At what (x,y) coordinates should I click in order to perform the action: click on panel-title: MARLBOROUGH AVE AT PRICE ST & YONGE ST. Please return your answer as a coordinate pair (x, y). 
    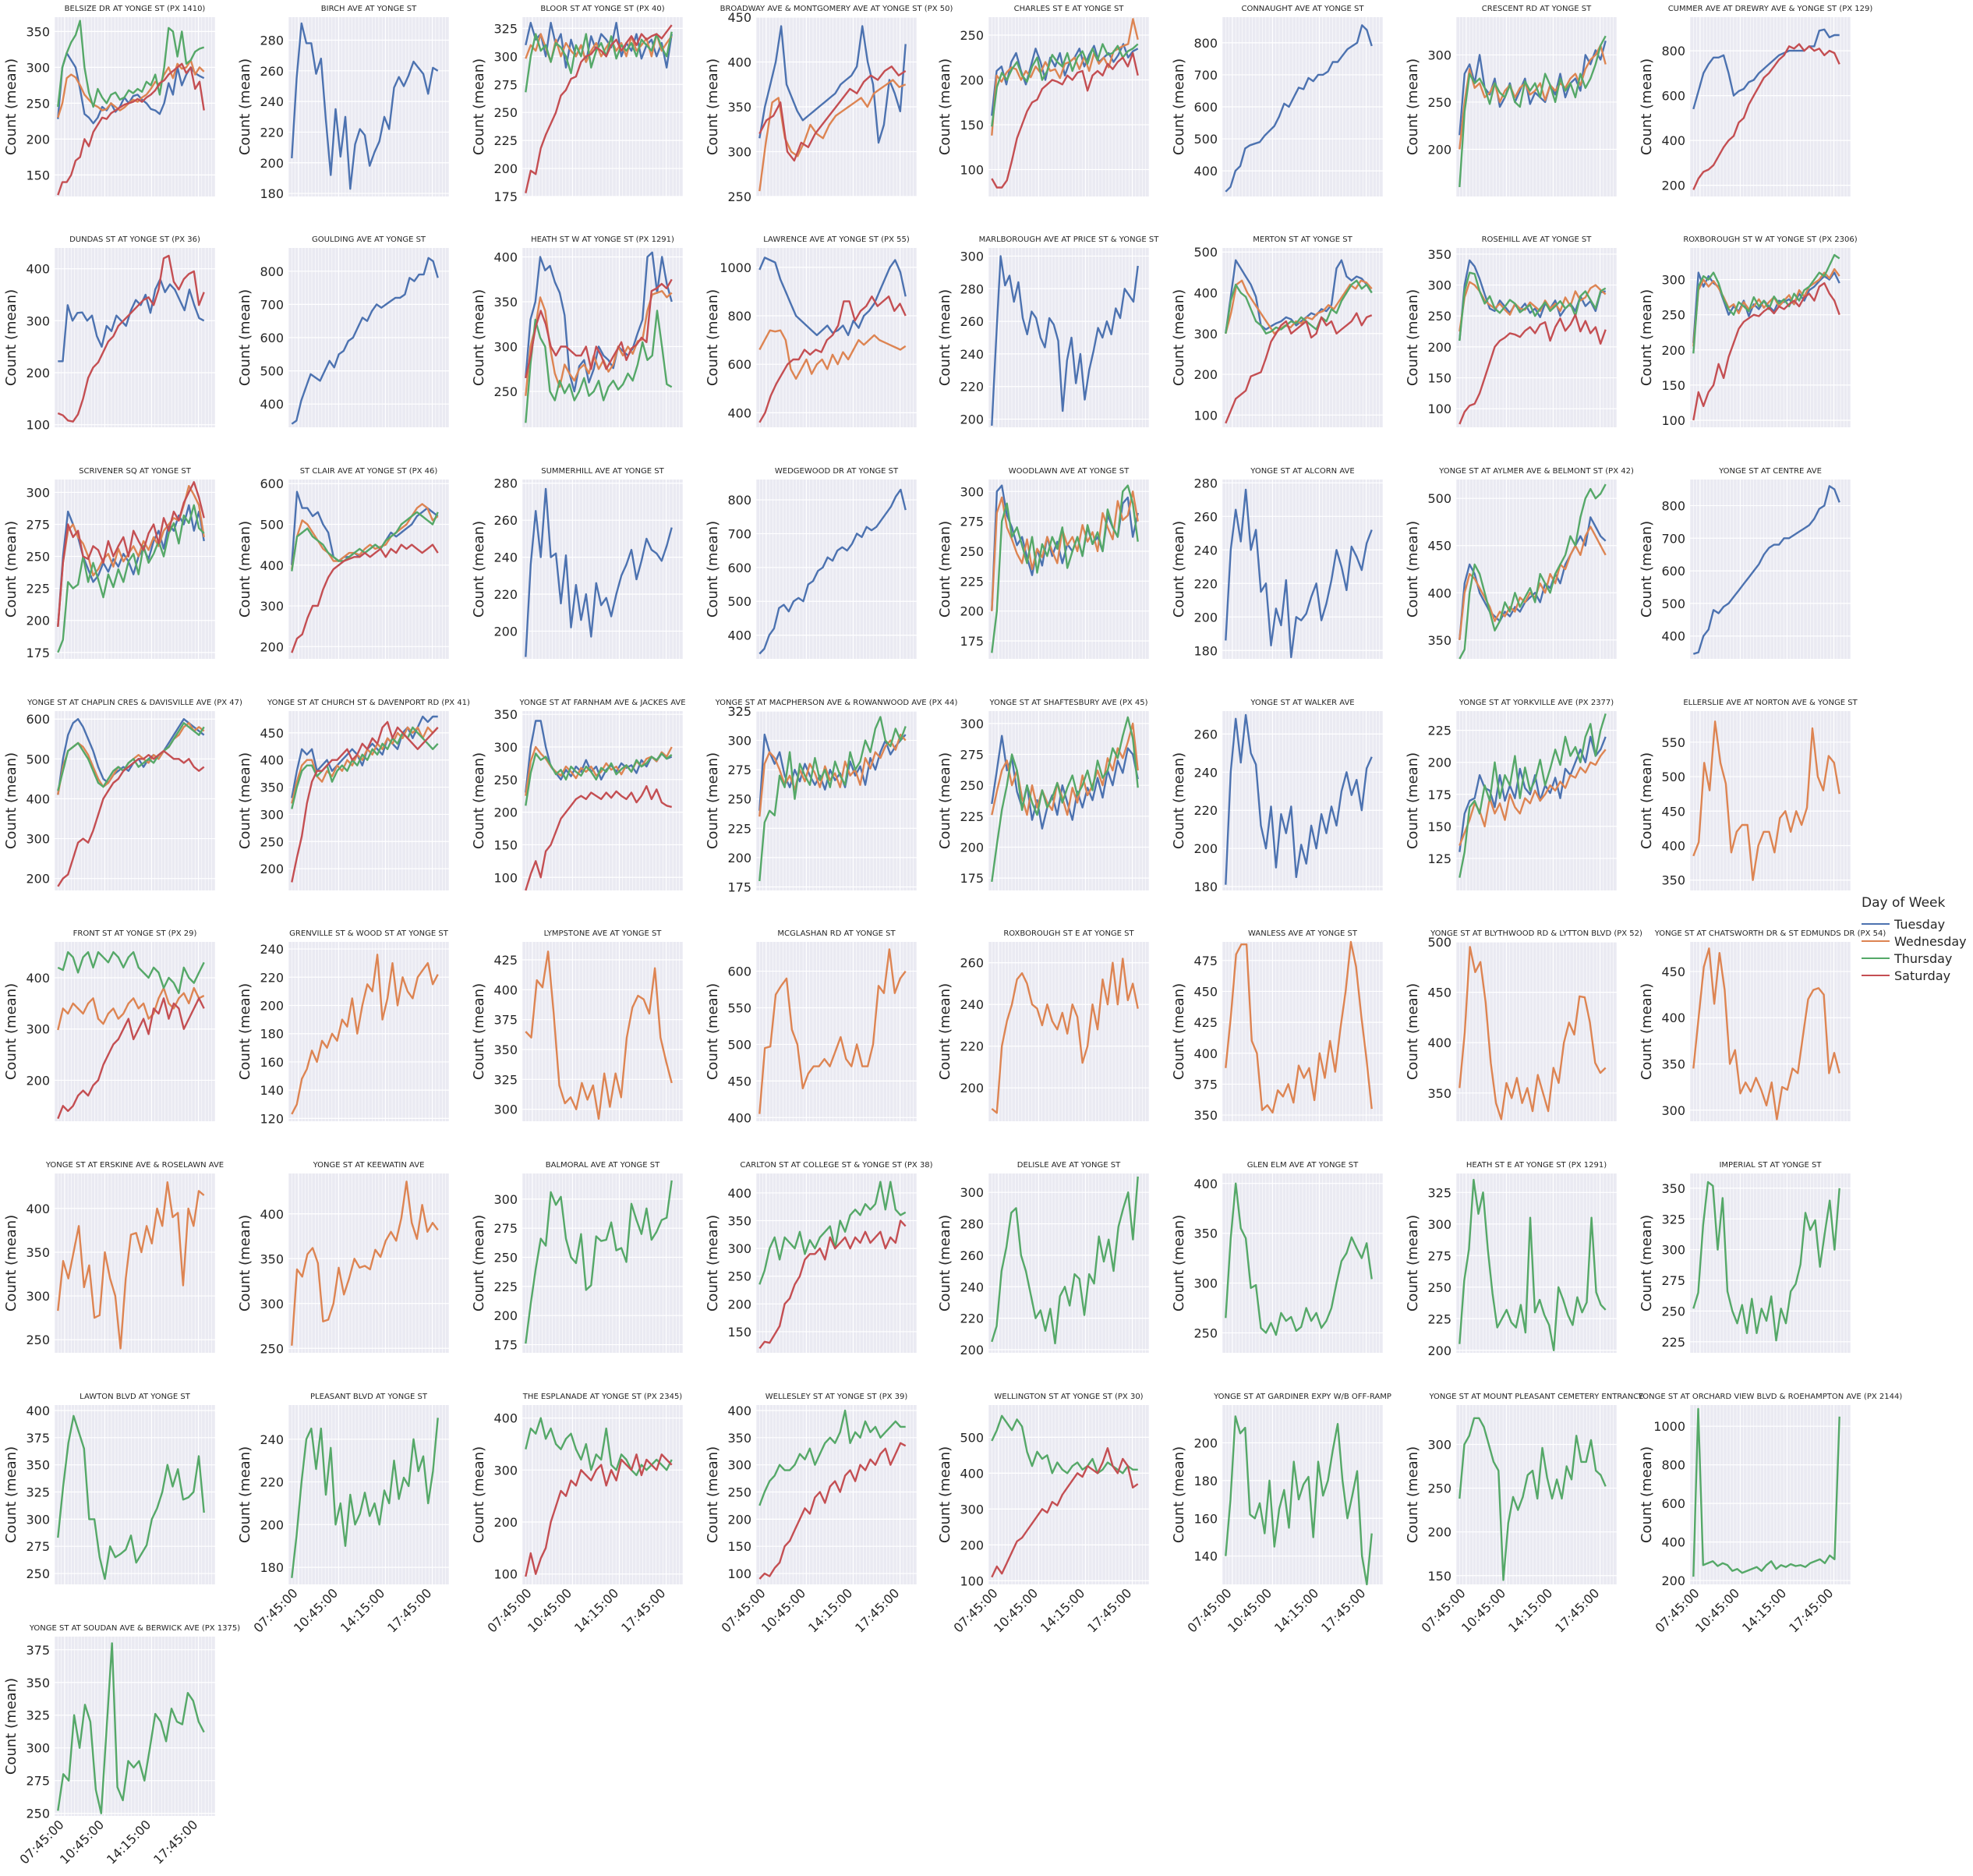
    Looking at the image, I should click on (1069, 240).